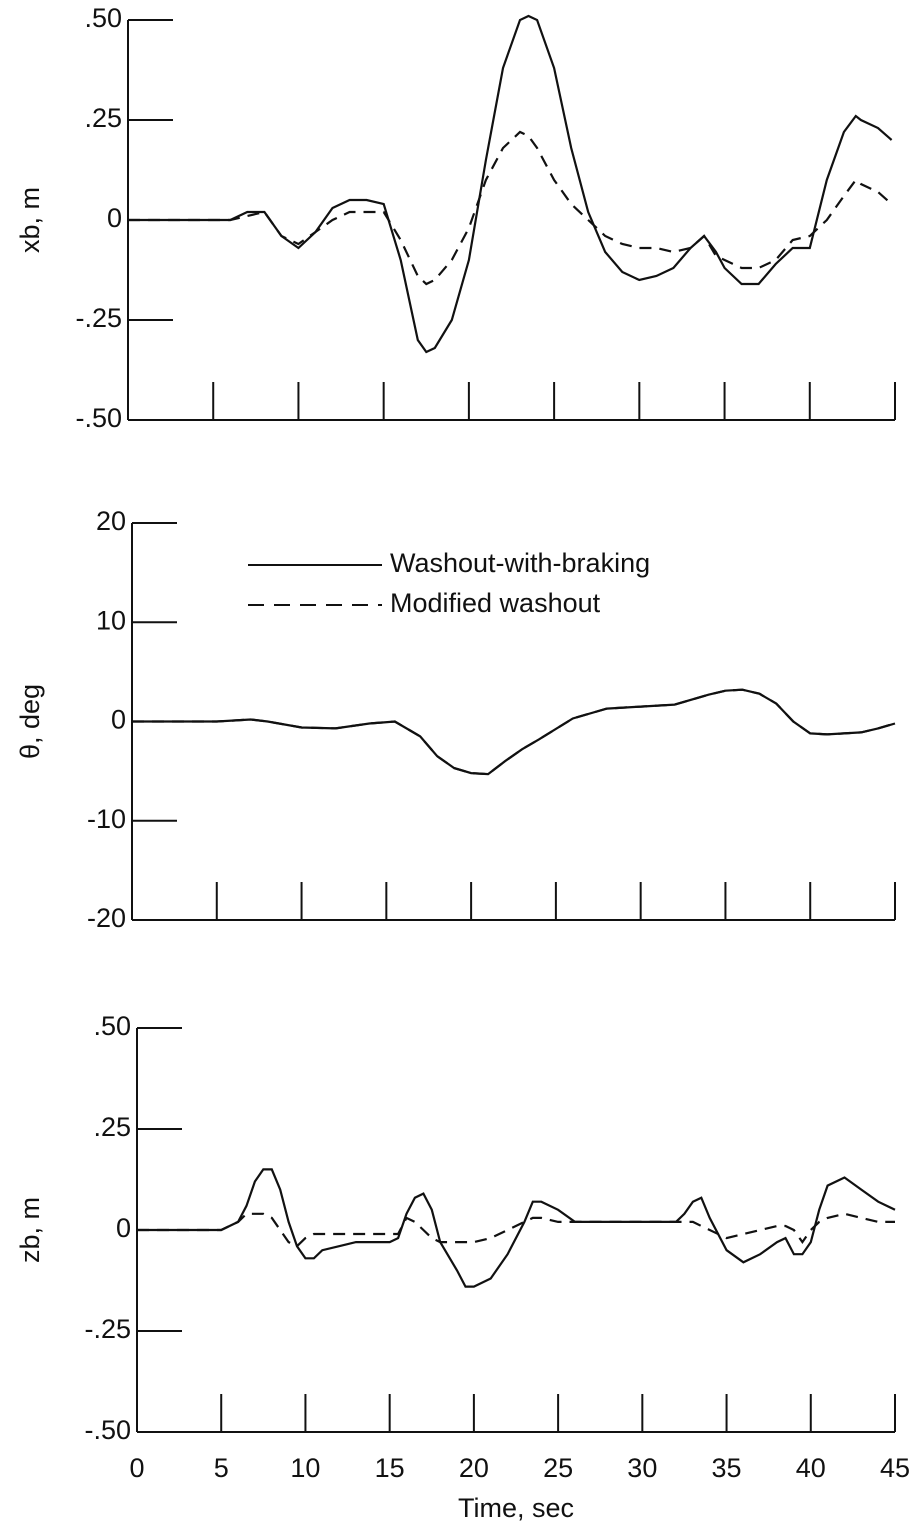 This screenshot has height=1524, width=921. I want to click on y-tick-label: 10, so click(111, 620).